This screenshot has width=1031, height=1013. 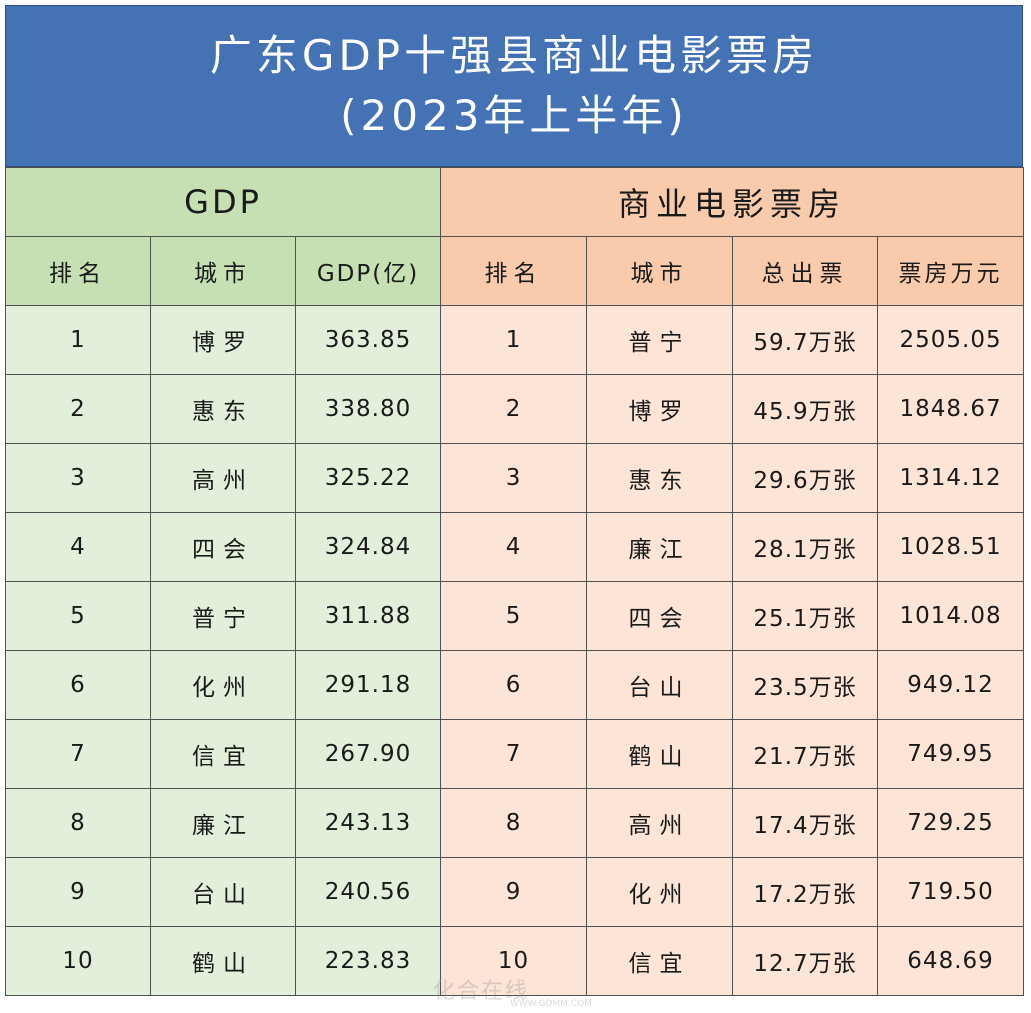 What do you see at coordinates (78, 754) in the screenshot?
I see `gdp-rank-cell: 7` at bounding box center [78, 754].